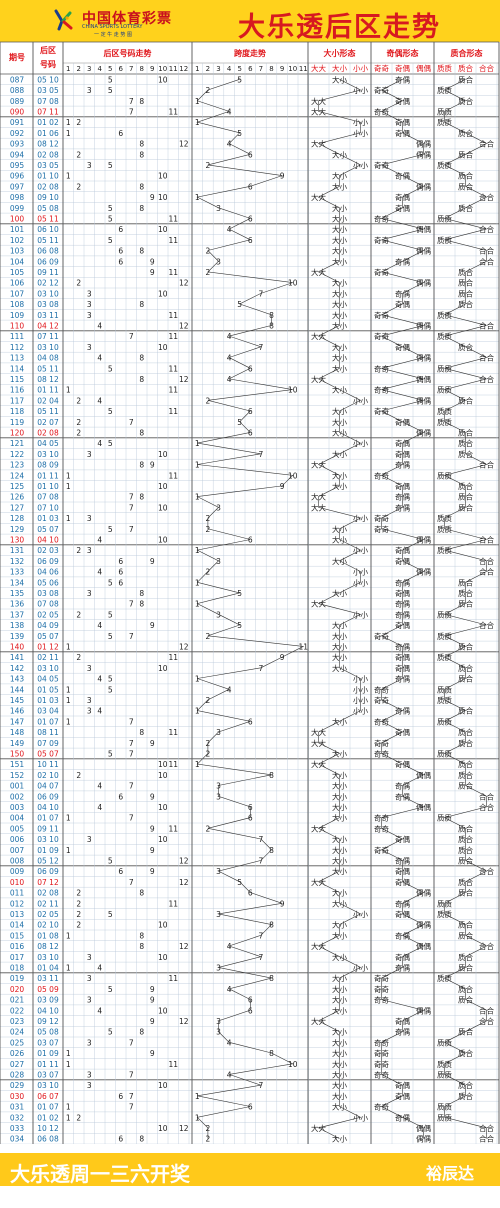 The image size is (500, 1208). What do you see at coordinates (360, 443) in the screenshot?
I see `size-pattern-mark: 小小` at bounding box center [360, 443].